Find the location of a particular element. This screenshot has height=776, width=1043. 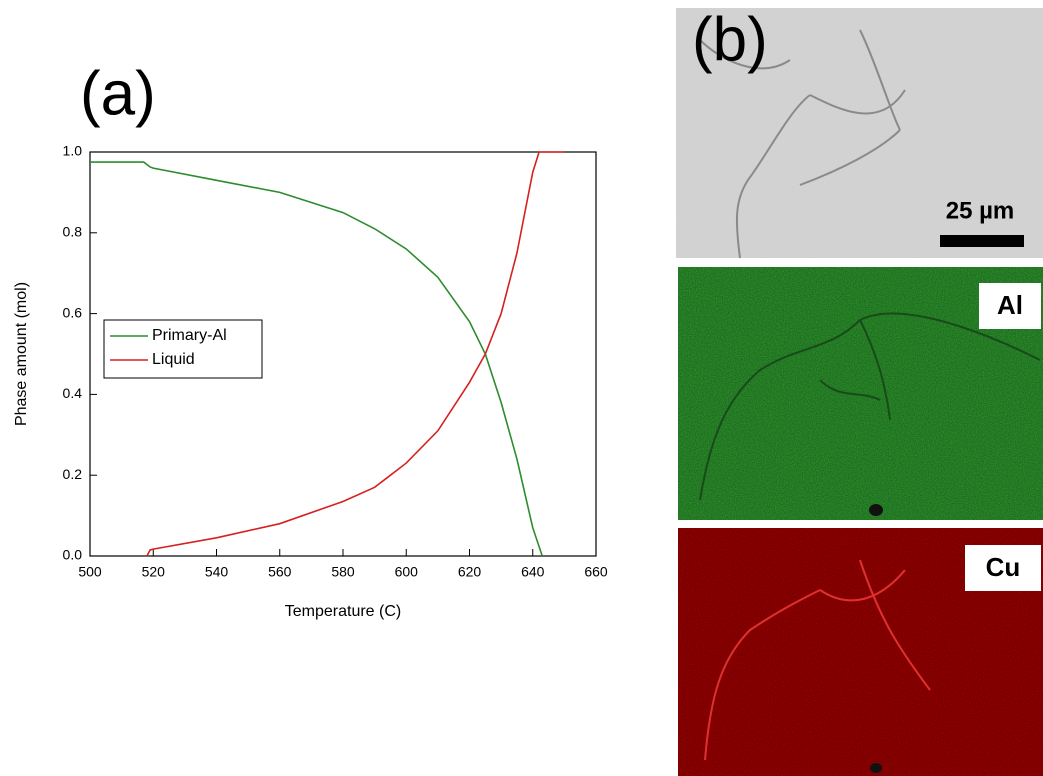

x-tick-label: 580 is located at coordinates (343, 572).